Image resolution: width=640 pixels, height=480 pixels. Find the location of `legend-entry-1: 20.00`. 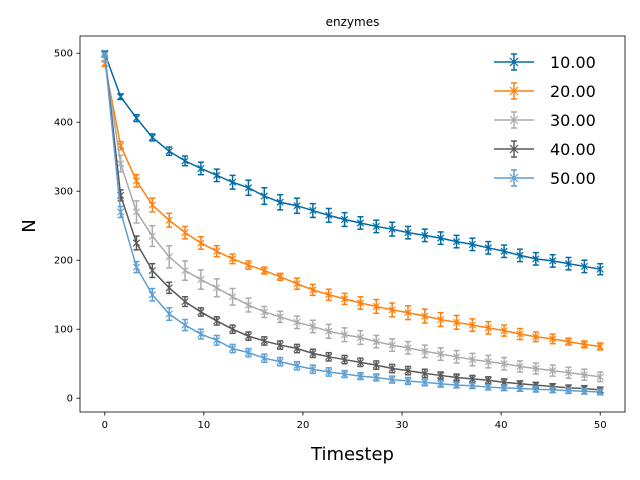

legend-entry-1: 20.00 is located at coordinates (545, 91).